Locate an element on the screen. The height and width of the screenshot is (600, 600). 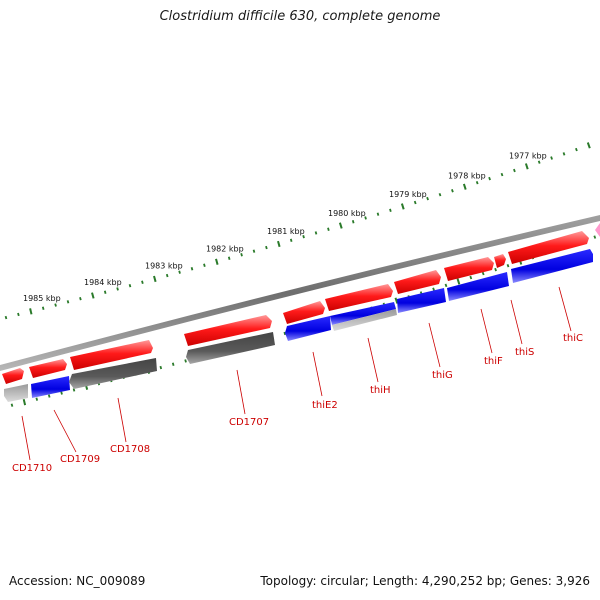
gene-cd1710-rev is located at coordinates (16, 393).